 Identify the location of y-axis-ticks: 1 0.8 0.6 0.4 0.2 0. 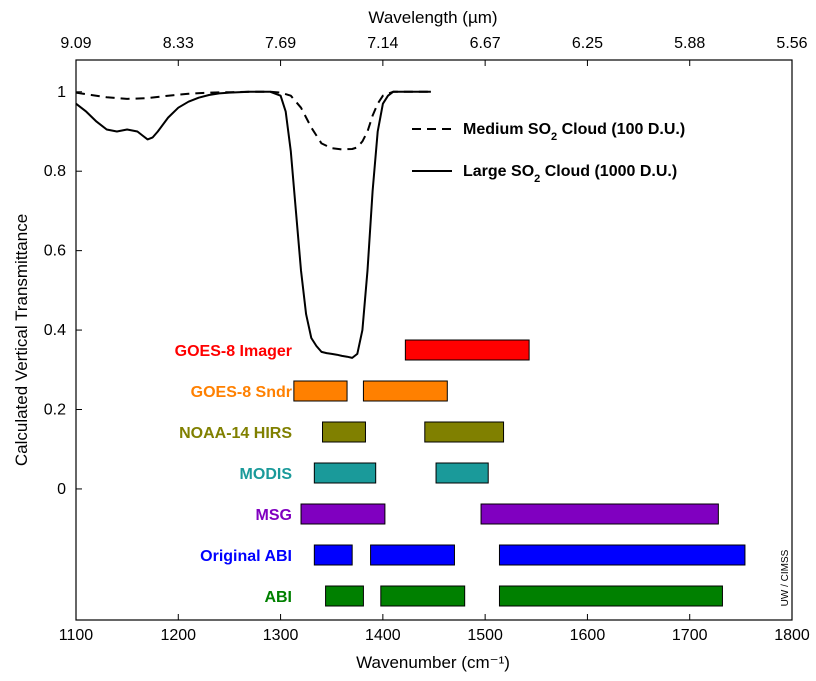
(63, 291).